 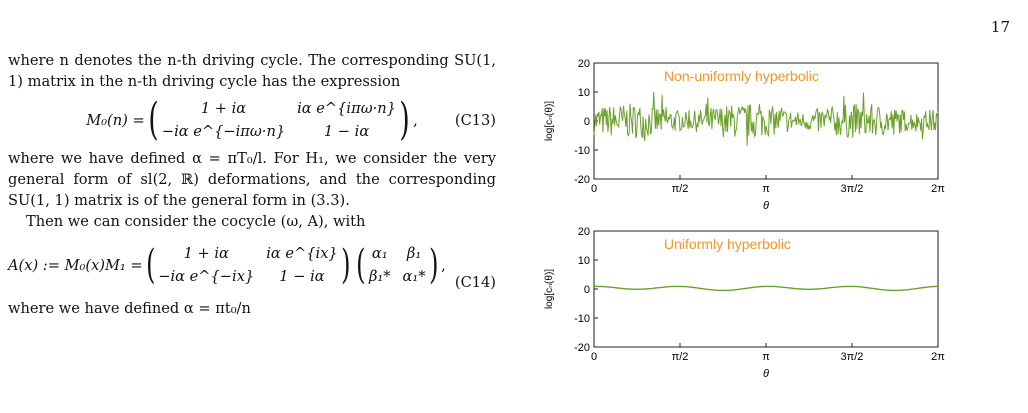 I want to click on eq-c14-m12: iα e^{ix}, so click(x=302, y=253).